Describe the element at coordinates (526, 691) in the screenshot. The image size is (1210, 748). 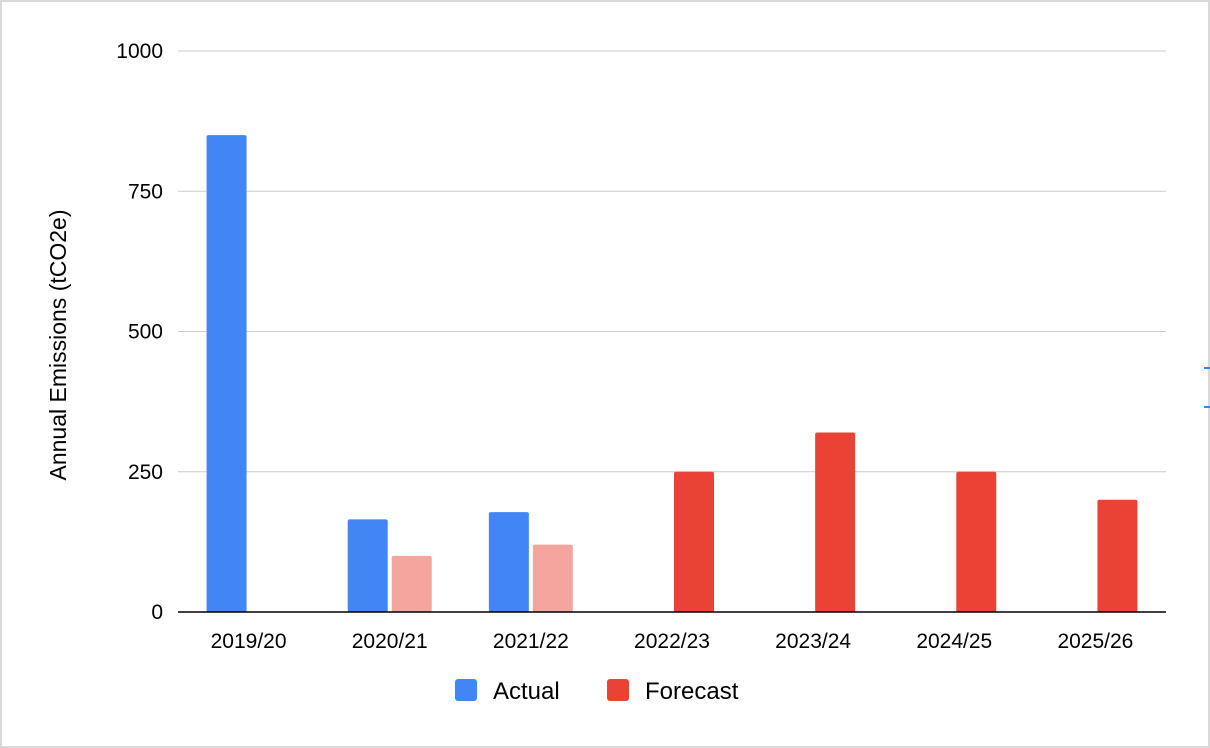
I see `legend-label: Actual` at that location.